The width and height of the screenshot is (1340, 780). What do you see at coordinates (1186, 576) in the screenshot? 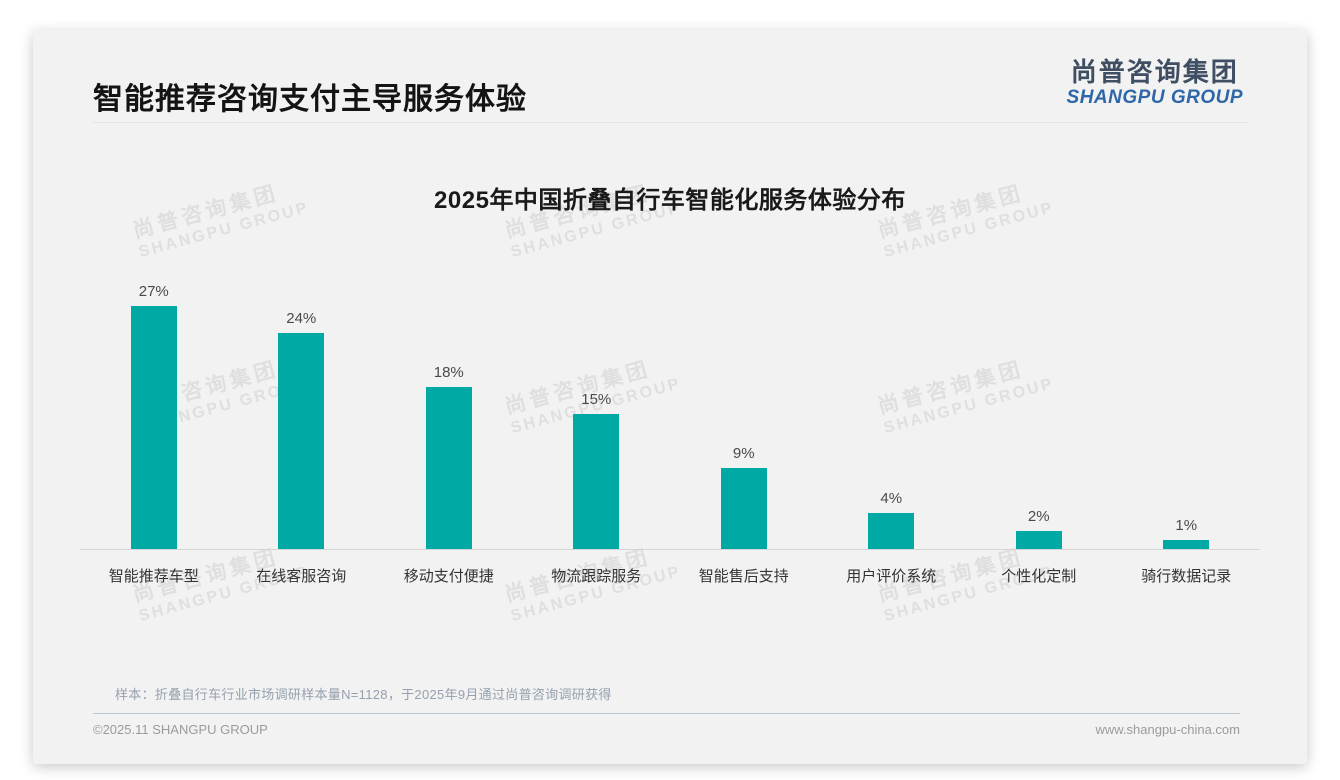
I see `x-axis-category-label: 骑行数据记录` at bounding box center [1186, 576].